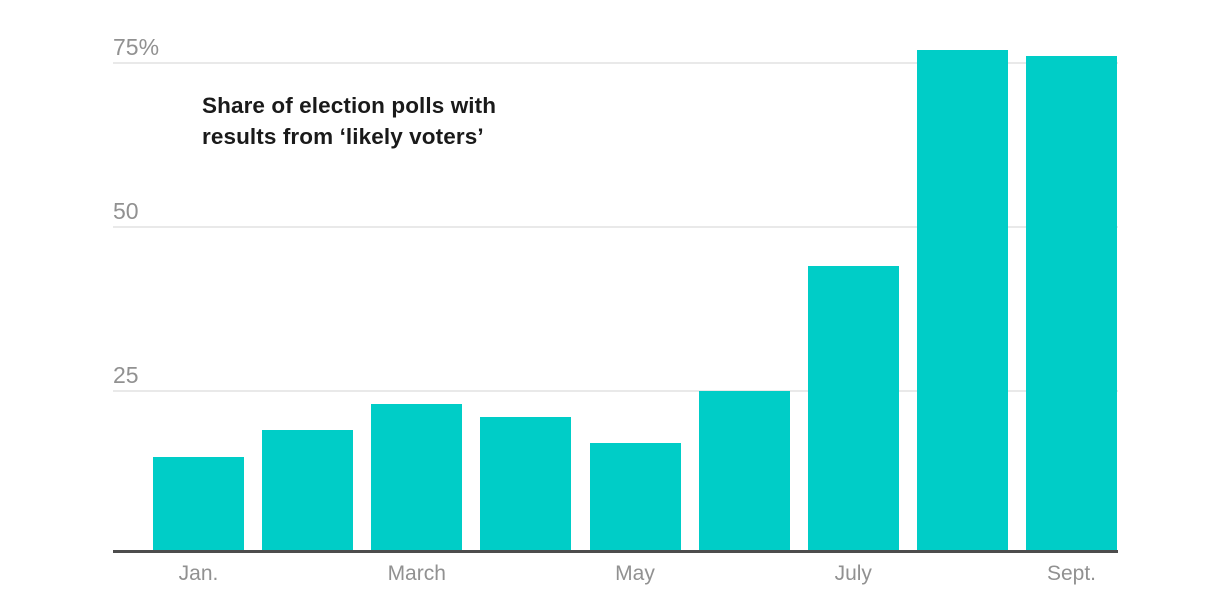 This screenshot has width=1230, height=613. What do you see at coordinates (126, 375) in the screenshot?
I see `y-tick-label-25: 25` at bounding box center [126, 375].